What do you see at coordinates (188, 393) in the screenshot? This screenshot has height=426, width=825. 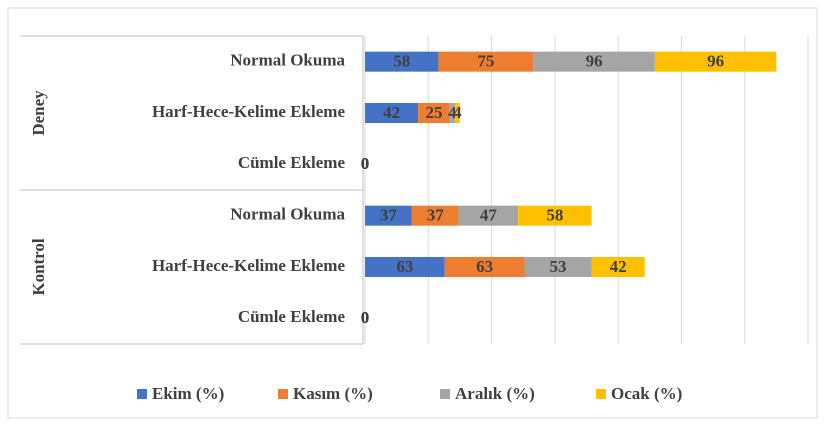 I see `legend-label: Ekim (%)` at bounding box center [188, 393].